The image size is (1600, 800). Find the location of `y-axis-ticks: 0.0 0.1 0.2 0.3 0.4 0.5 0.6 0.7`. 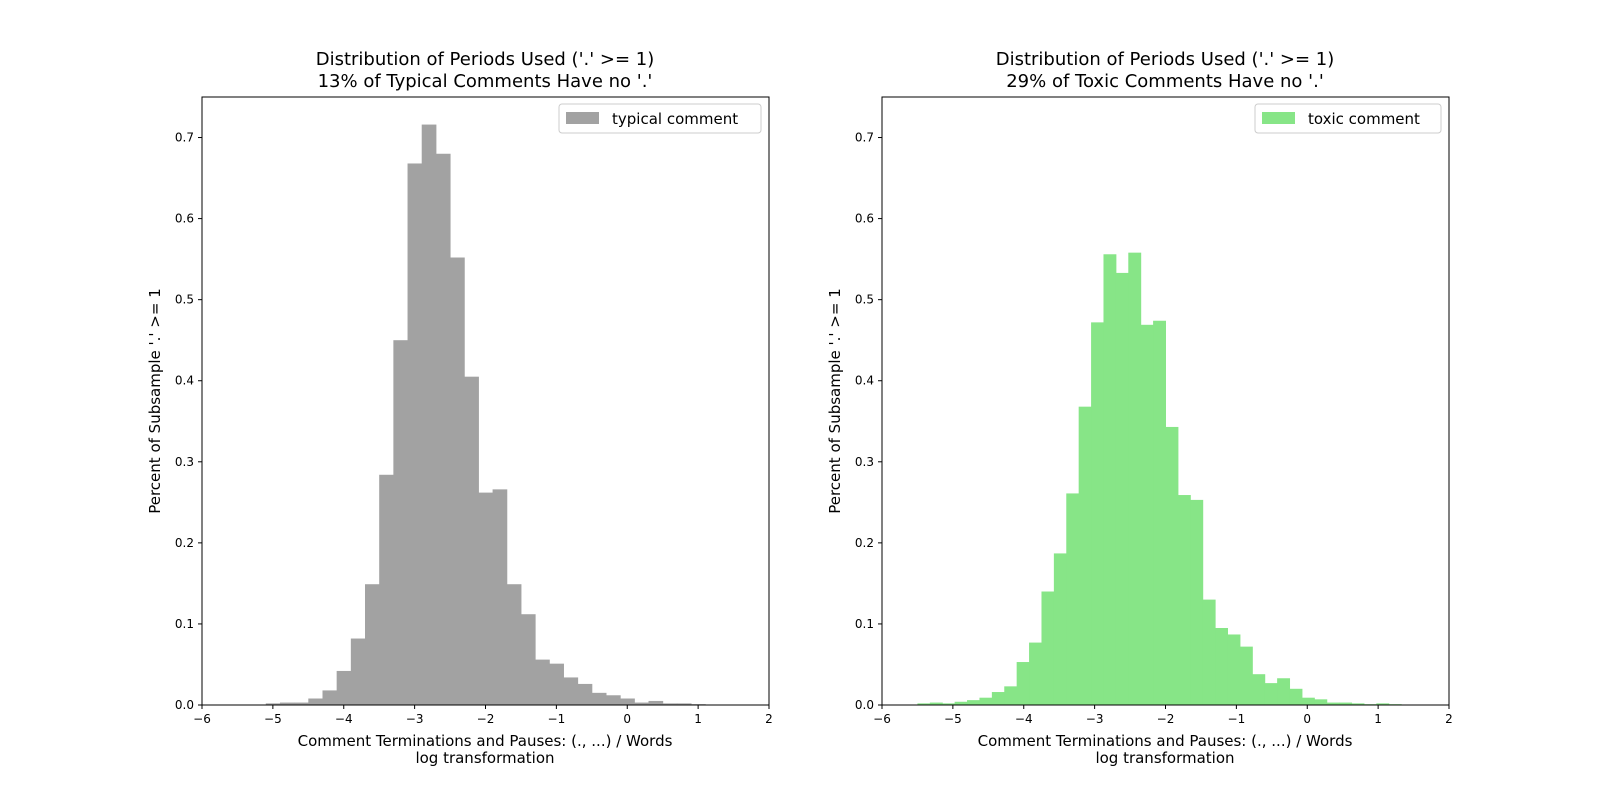

y-axis-ticks: 0.0 0.1 0.2 0.3 0.4 0.5 0.6 0.7 is located at coordinates (868, 421).